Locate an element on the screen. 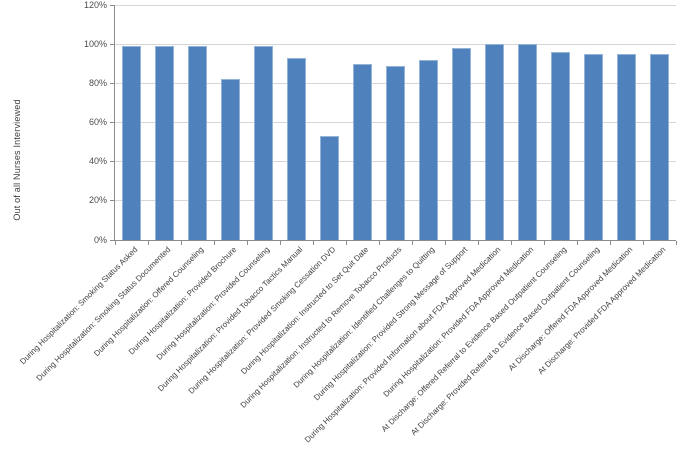  y-tick-label: 0% is located at coordinates (100, 239).